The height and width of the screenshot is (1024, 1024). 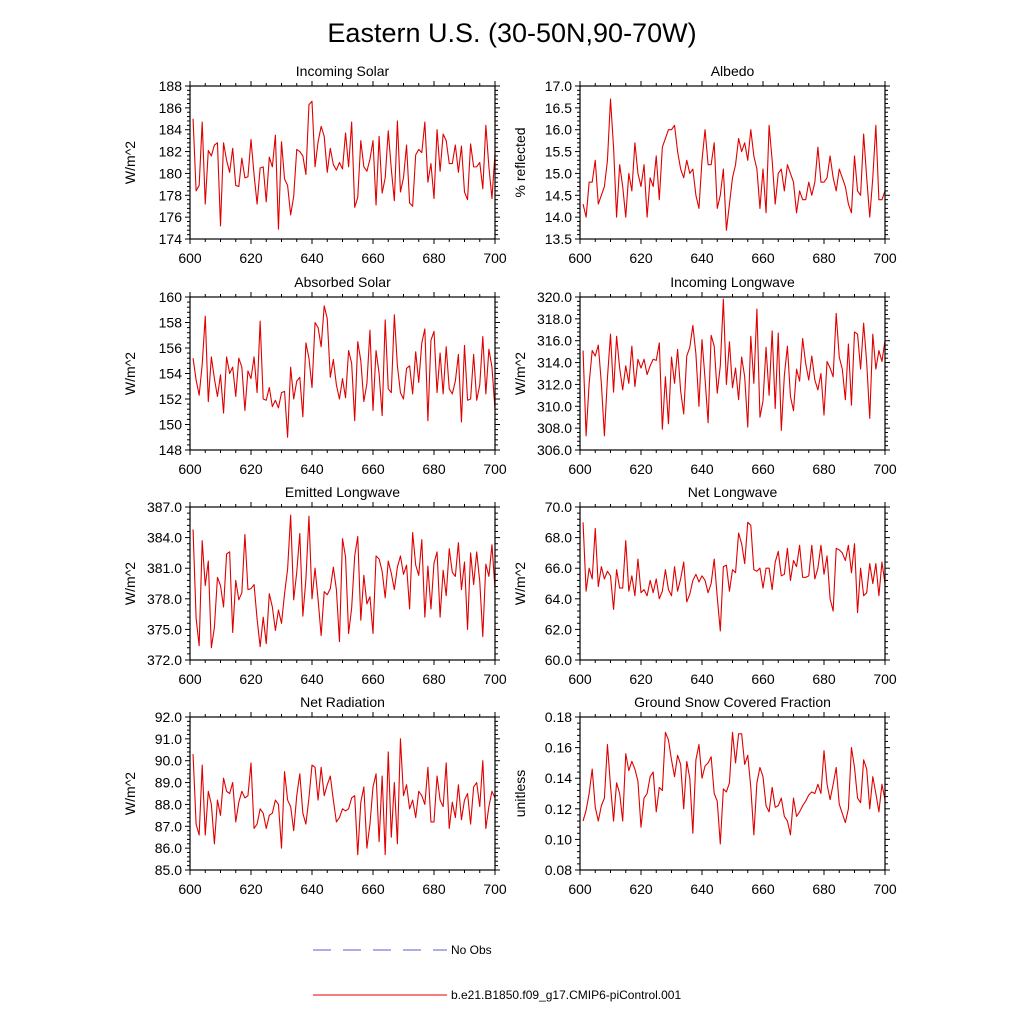 I want to click on y-tick-label: 66.0, so click(x=558, y=568).